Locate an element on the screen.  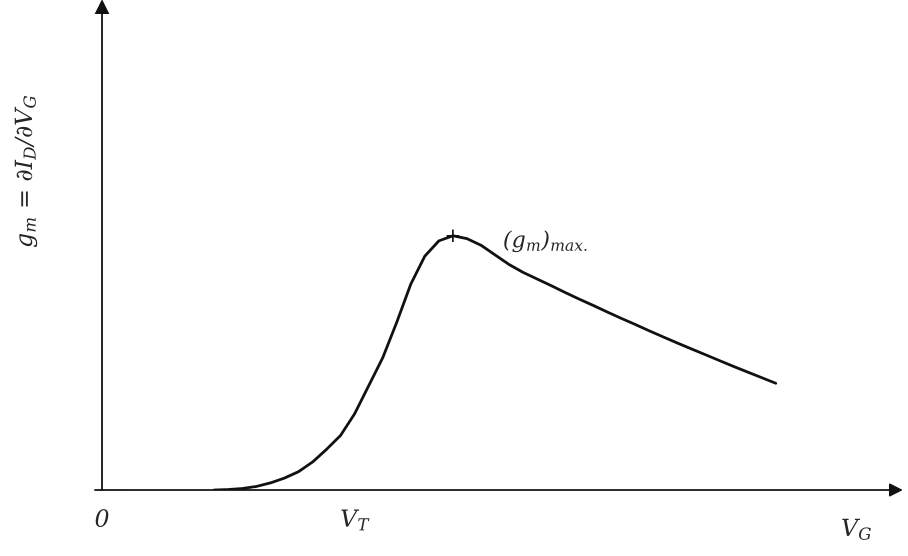
x-tick-label: 0 is located at coordinates (102, 518).